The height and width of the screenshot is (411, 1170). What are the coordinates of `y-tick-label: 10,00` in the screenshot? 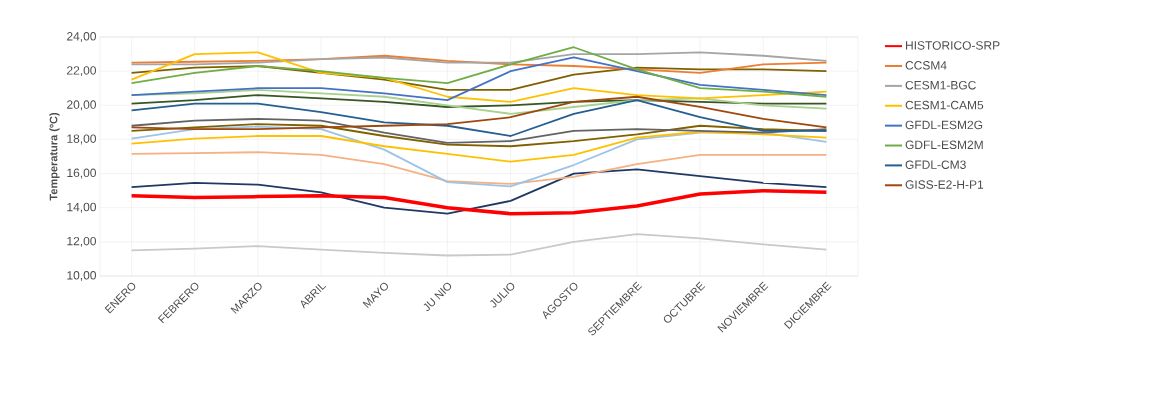 It's located at (82, 276).